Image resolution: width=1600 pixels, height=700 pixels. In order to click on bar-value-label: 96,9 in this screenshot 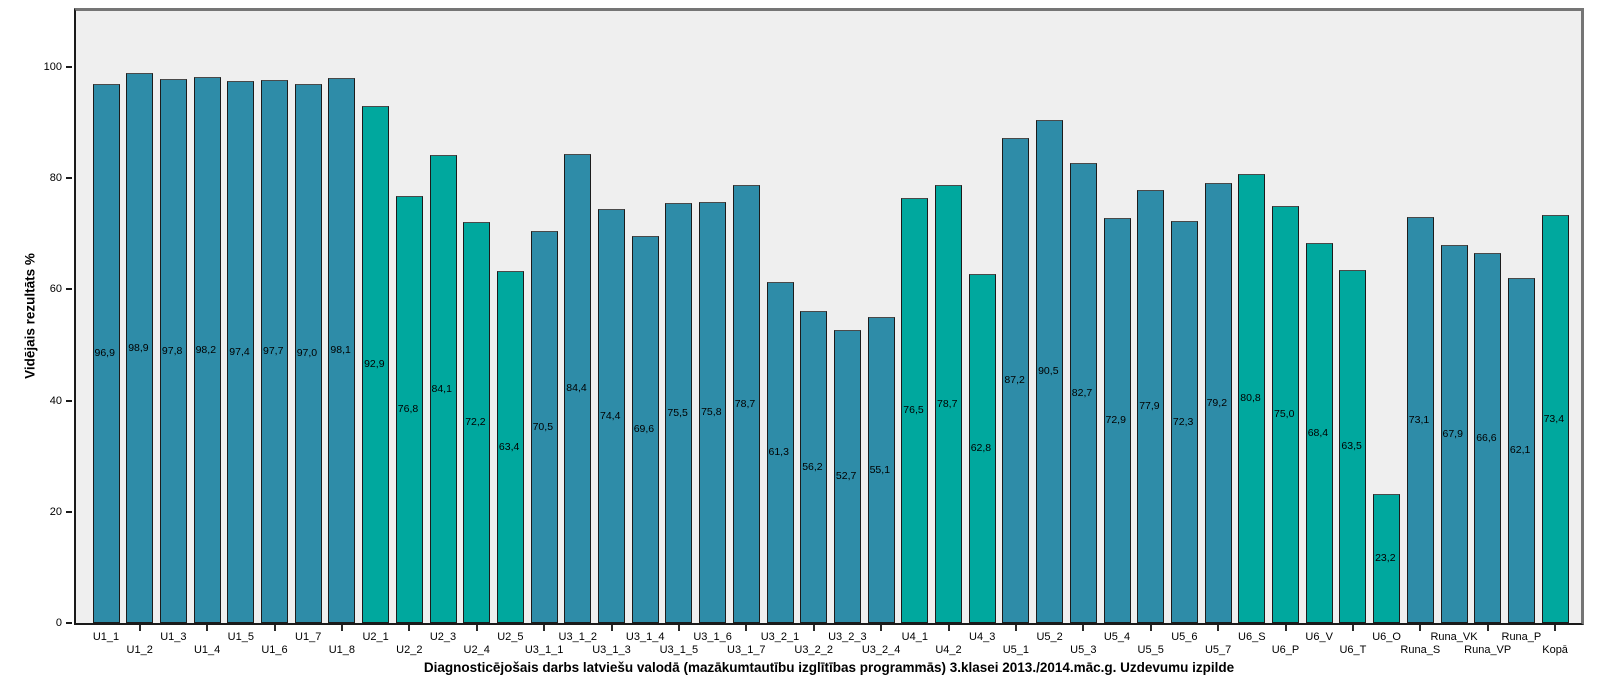, I will do `click(104, 353)`.